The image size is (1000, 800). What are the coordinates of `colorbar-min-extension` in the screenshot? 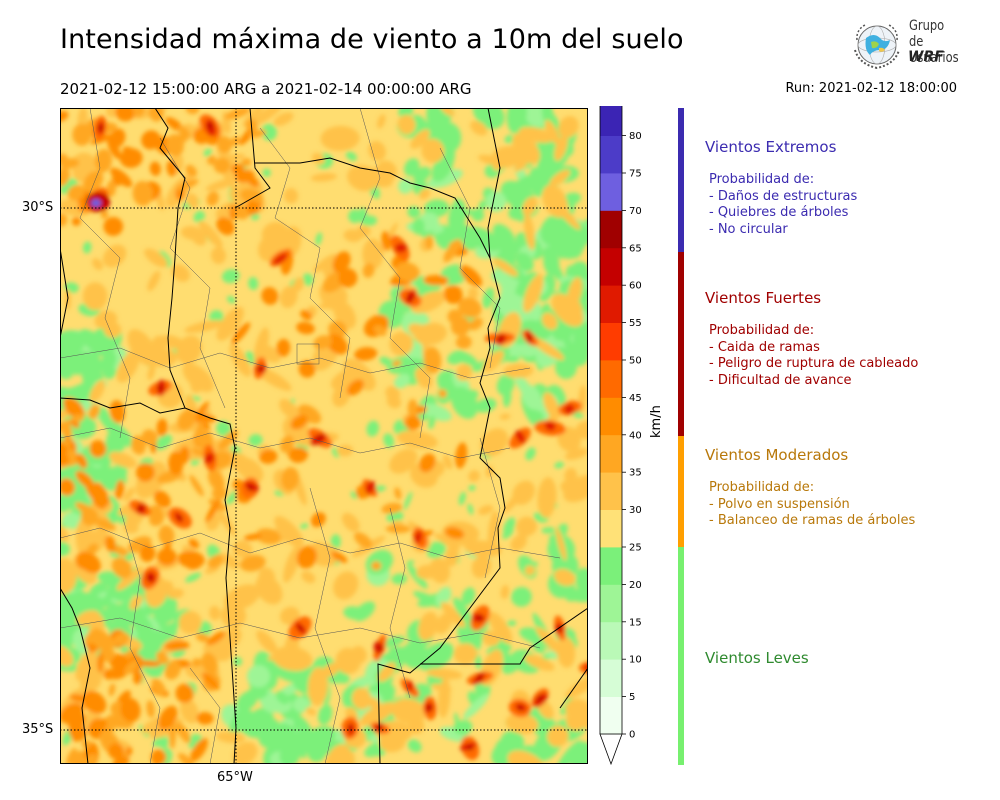 It's located at (611, 749).